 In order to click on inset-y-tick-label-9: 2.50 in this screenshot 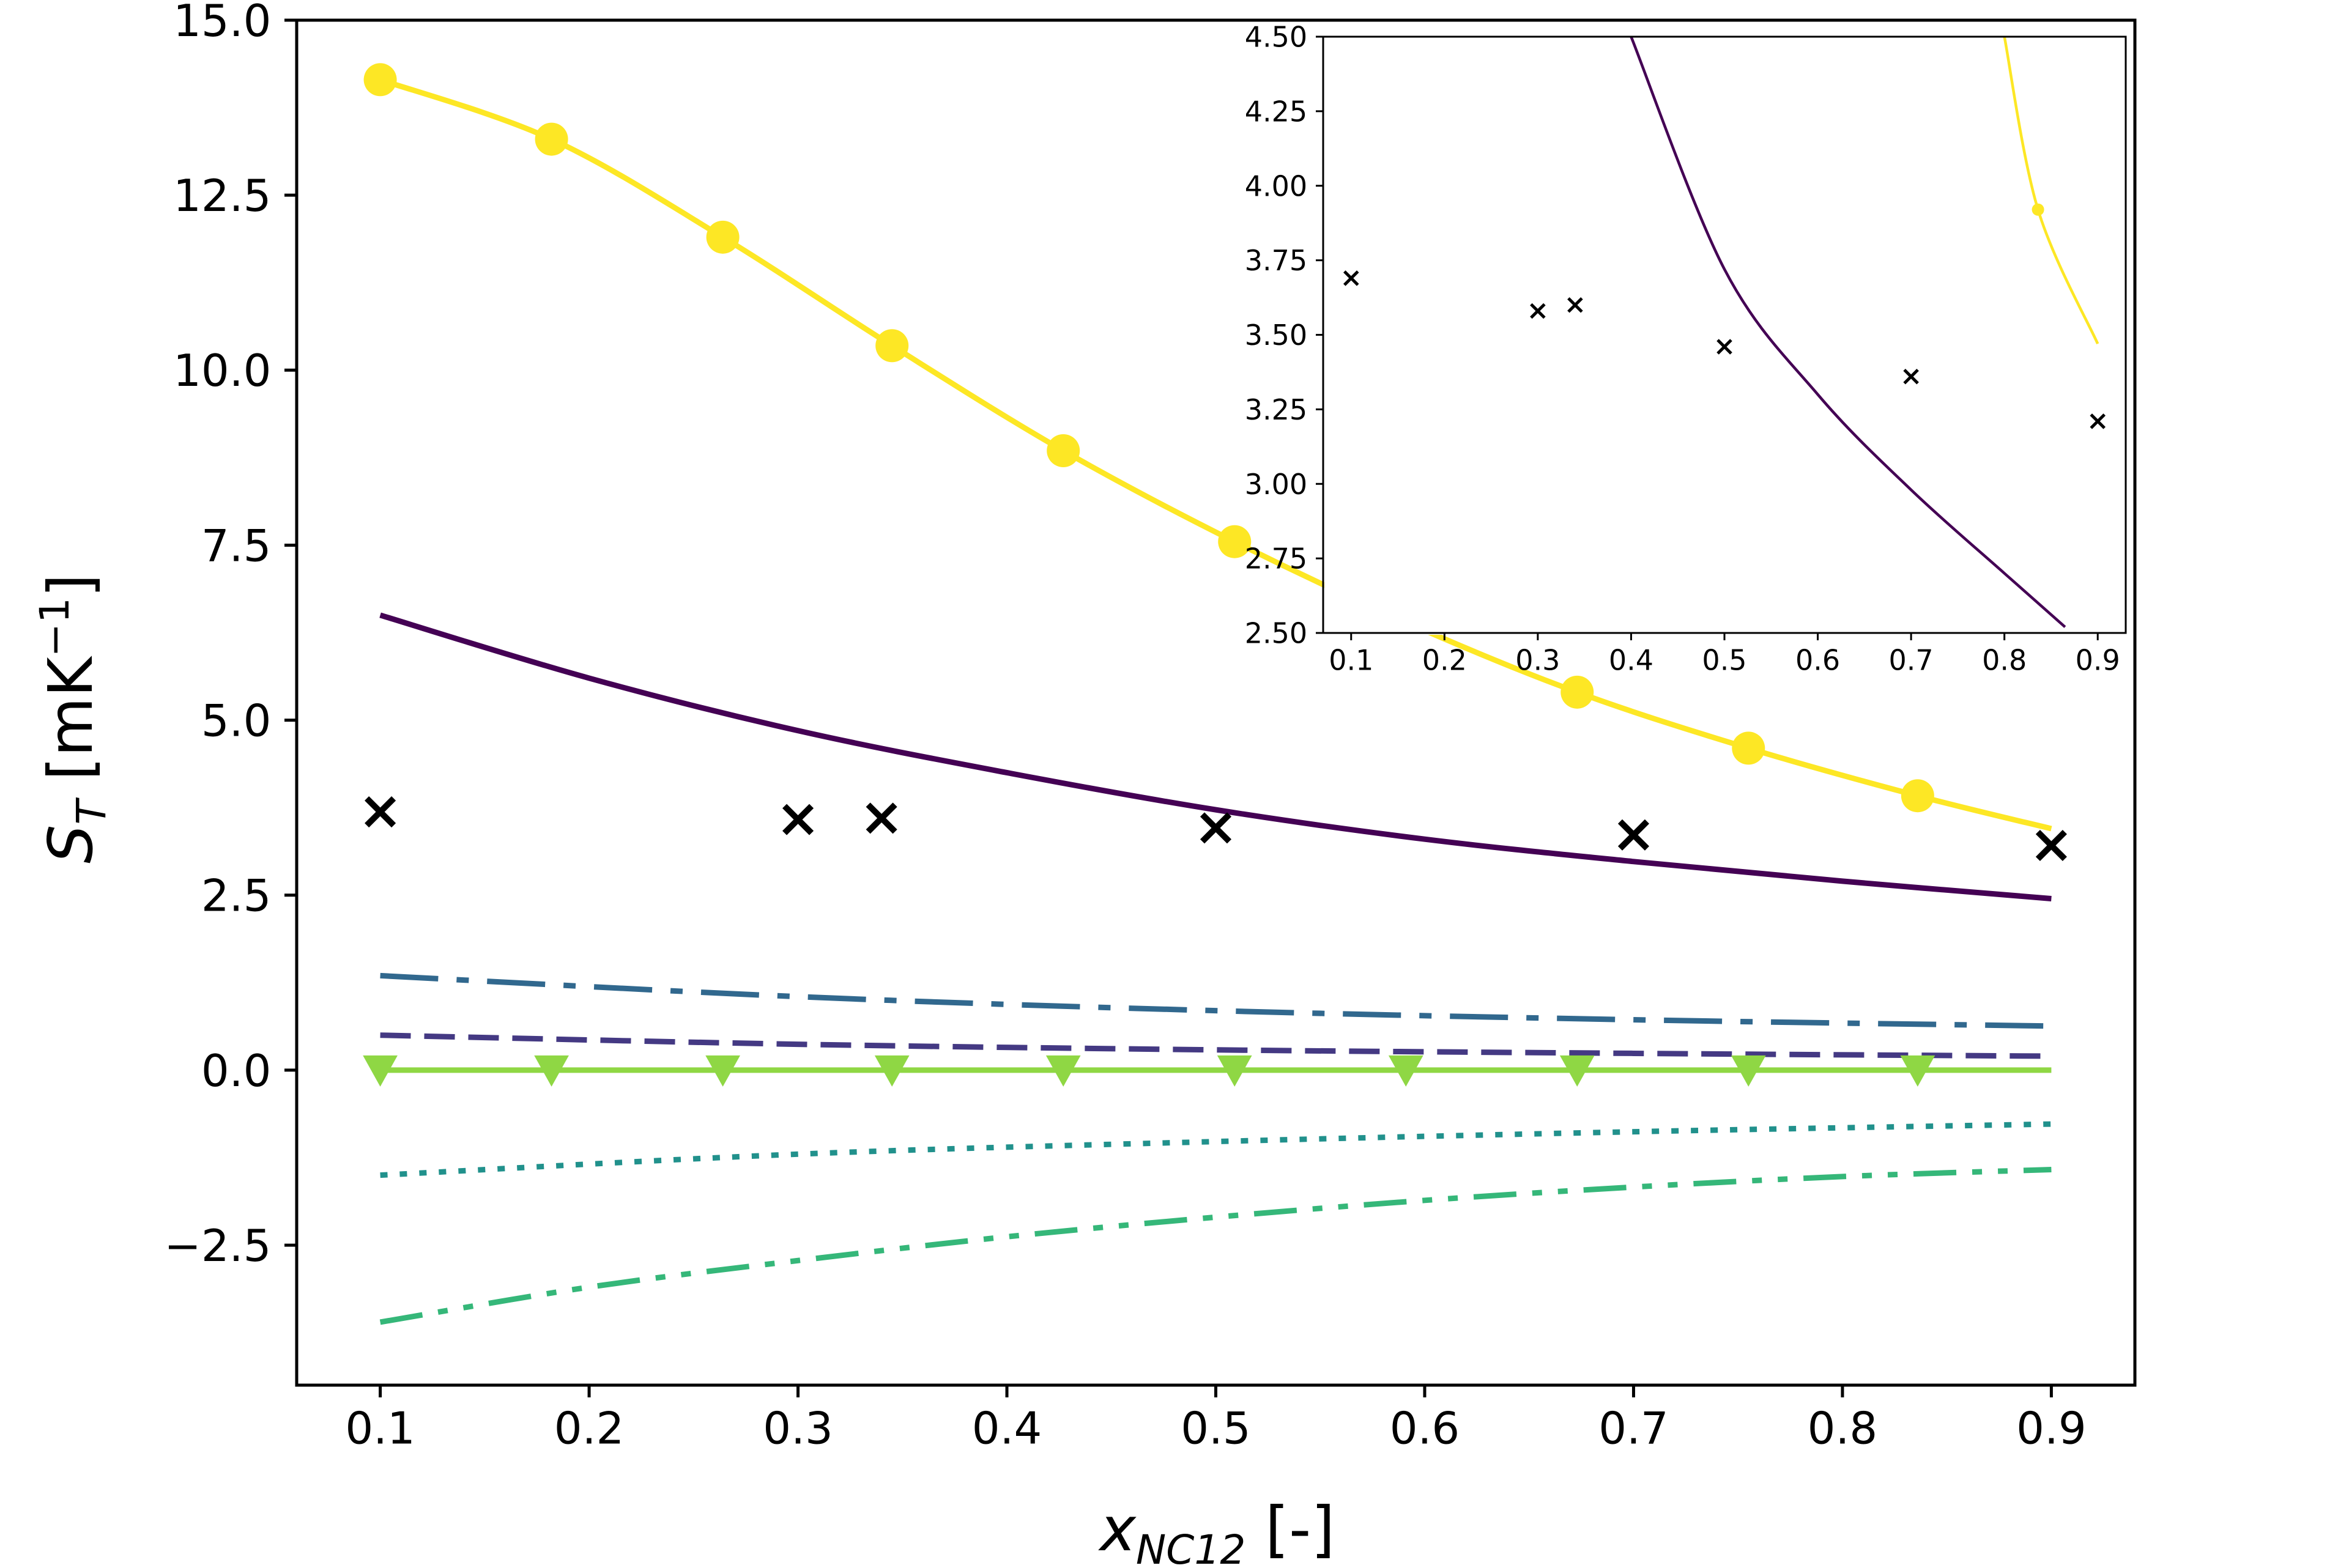, I will do `click(1276, 633)`.